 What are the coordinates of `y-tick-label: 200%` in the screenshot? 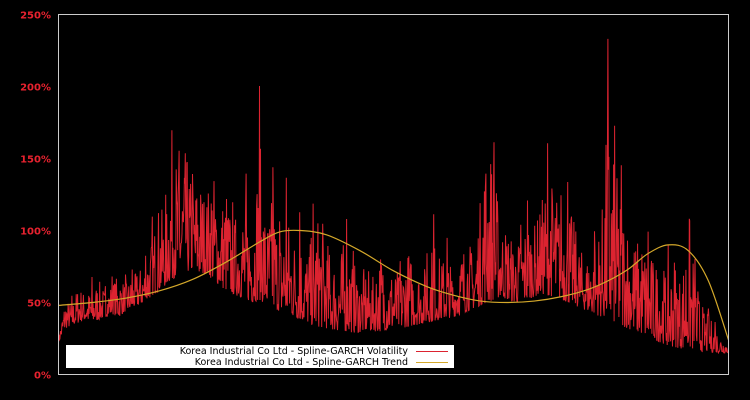 It's located at (35, 88).